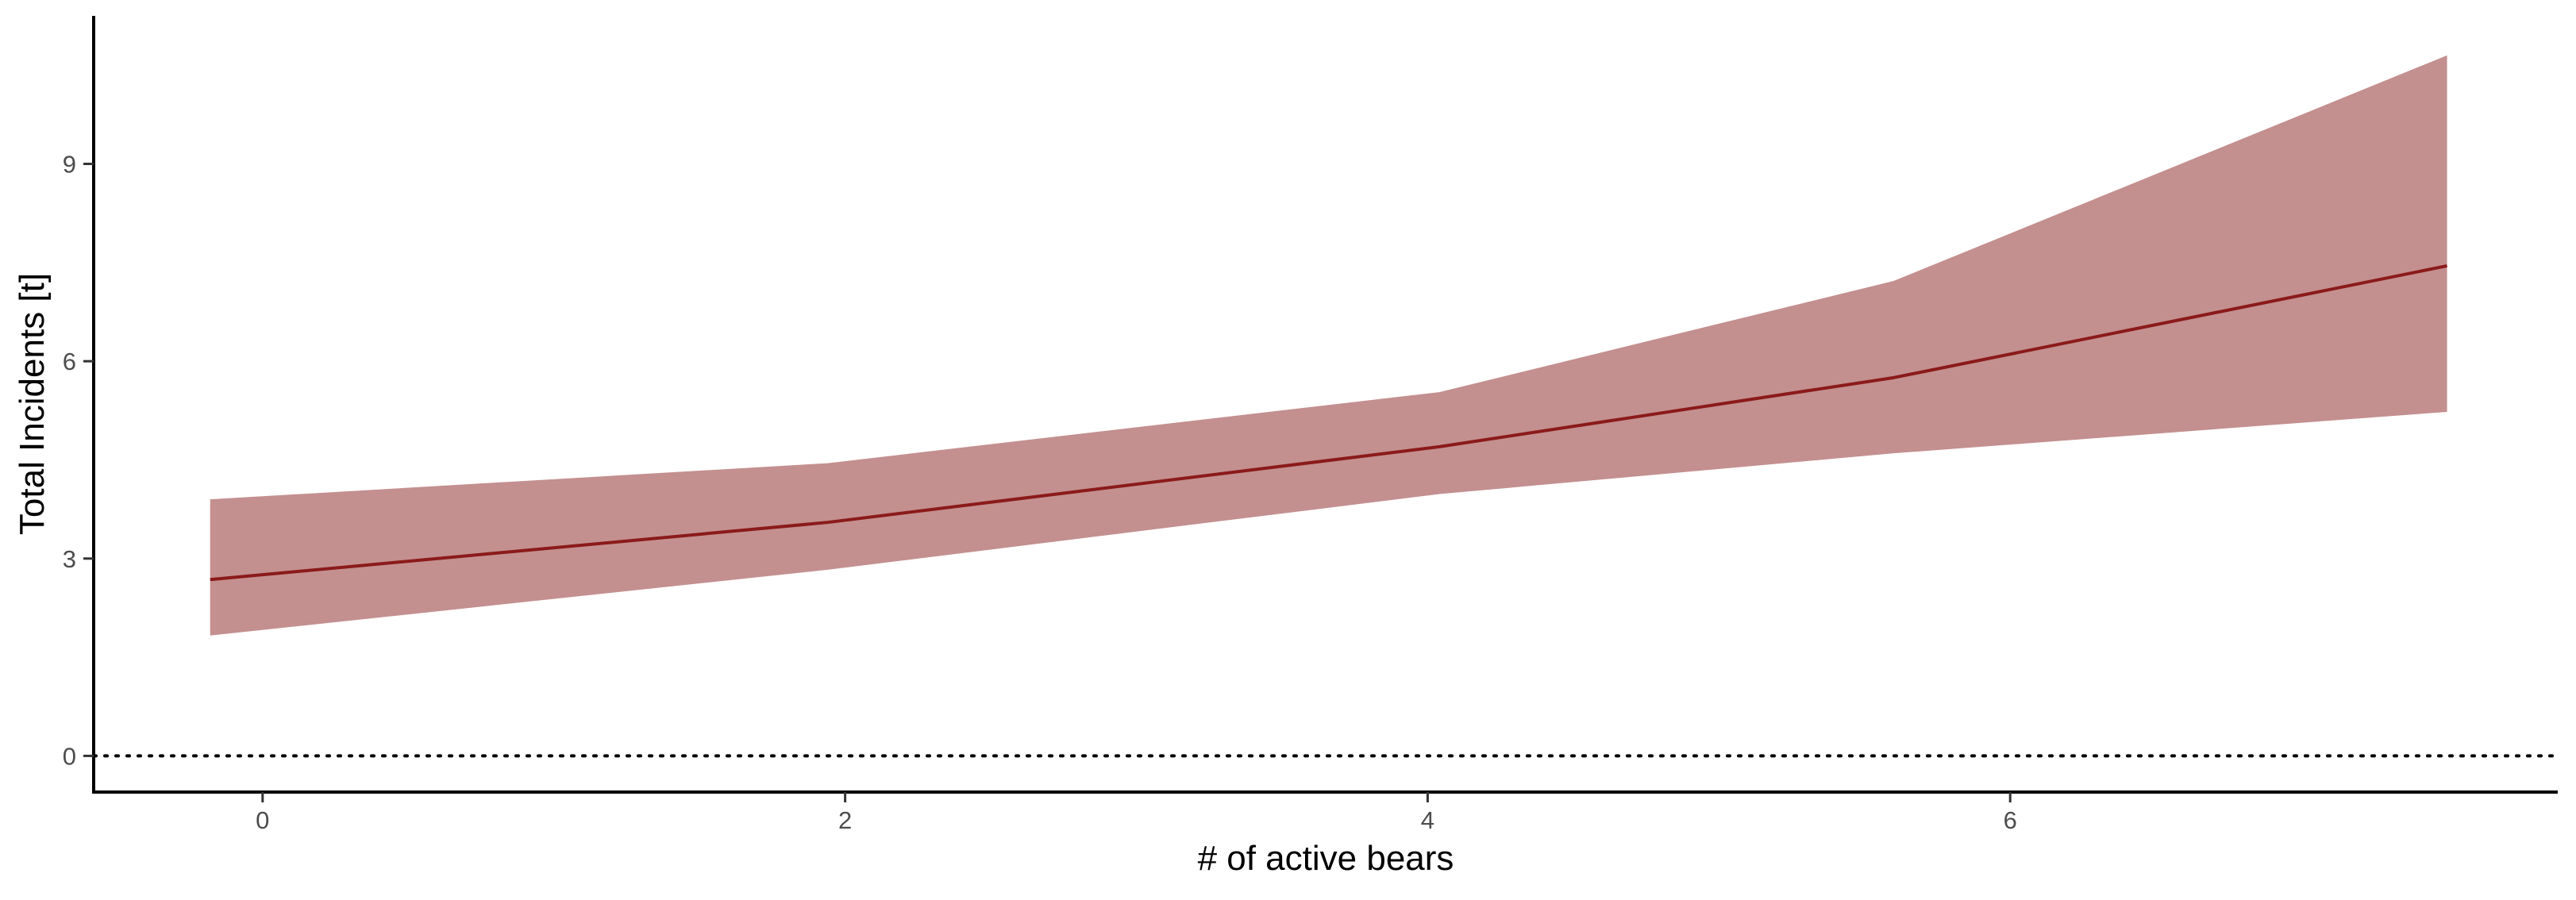 The width and height of the screenshot is (2576, 900). Describe the element at coordinates (1427, 820) in the screenshot. I see `x-tick-label: 4` at that location.